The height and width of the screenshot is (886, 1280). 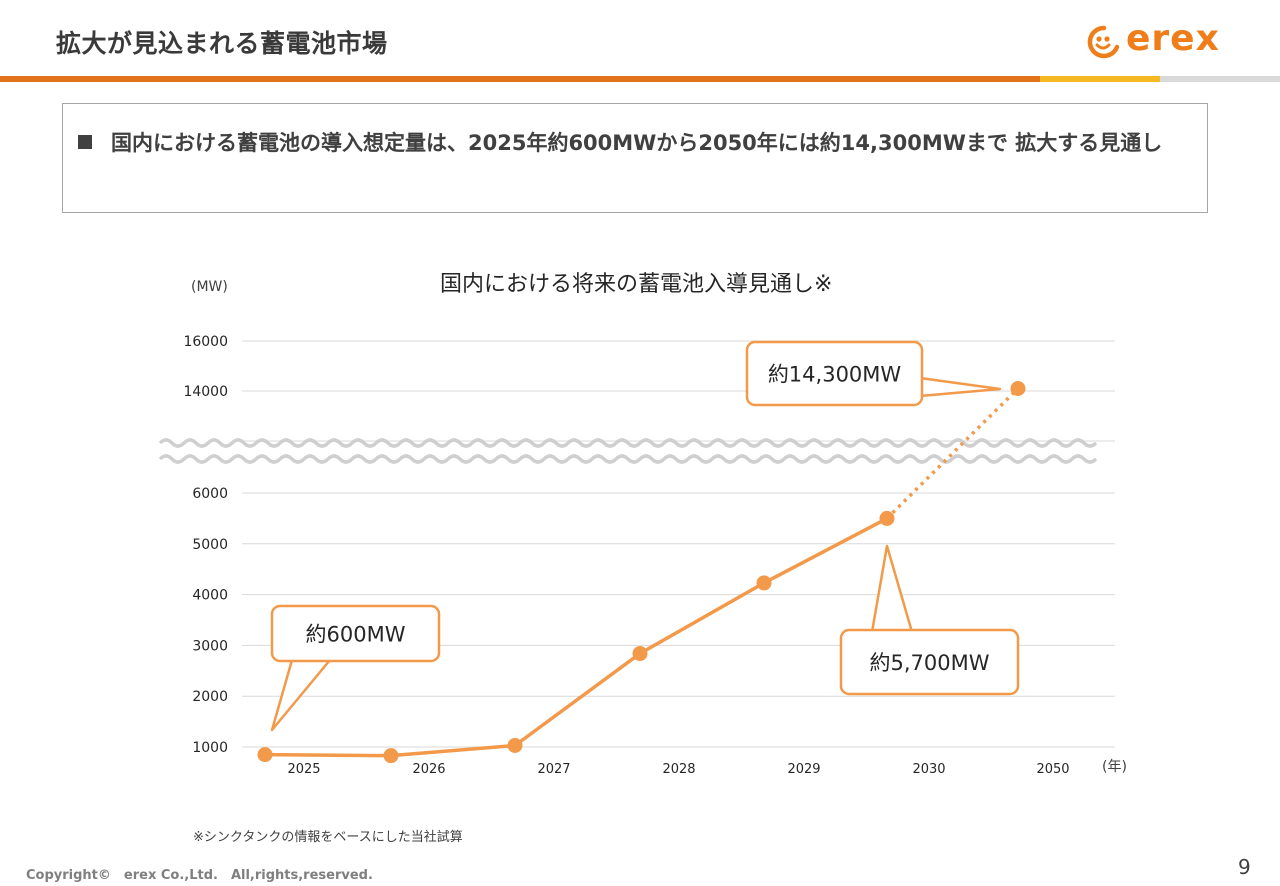 I want to click on callout-2025-text: 約600MW, so click(x=356, y=635).